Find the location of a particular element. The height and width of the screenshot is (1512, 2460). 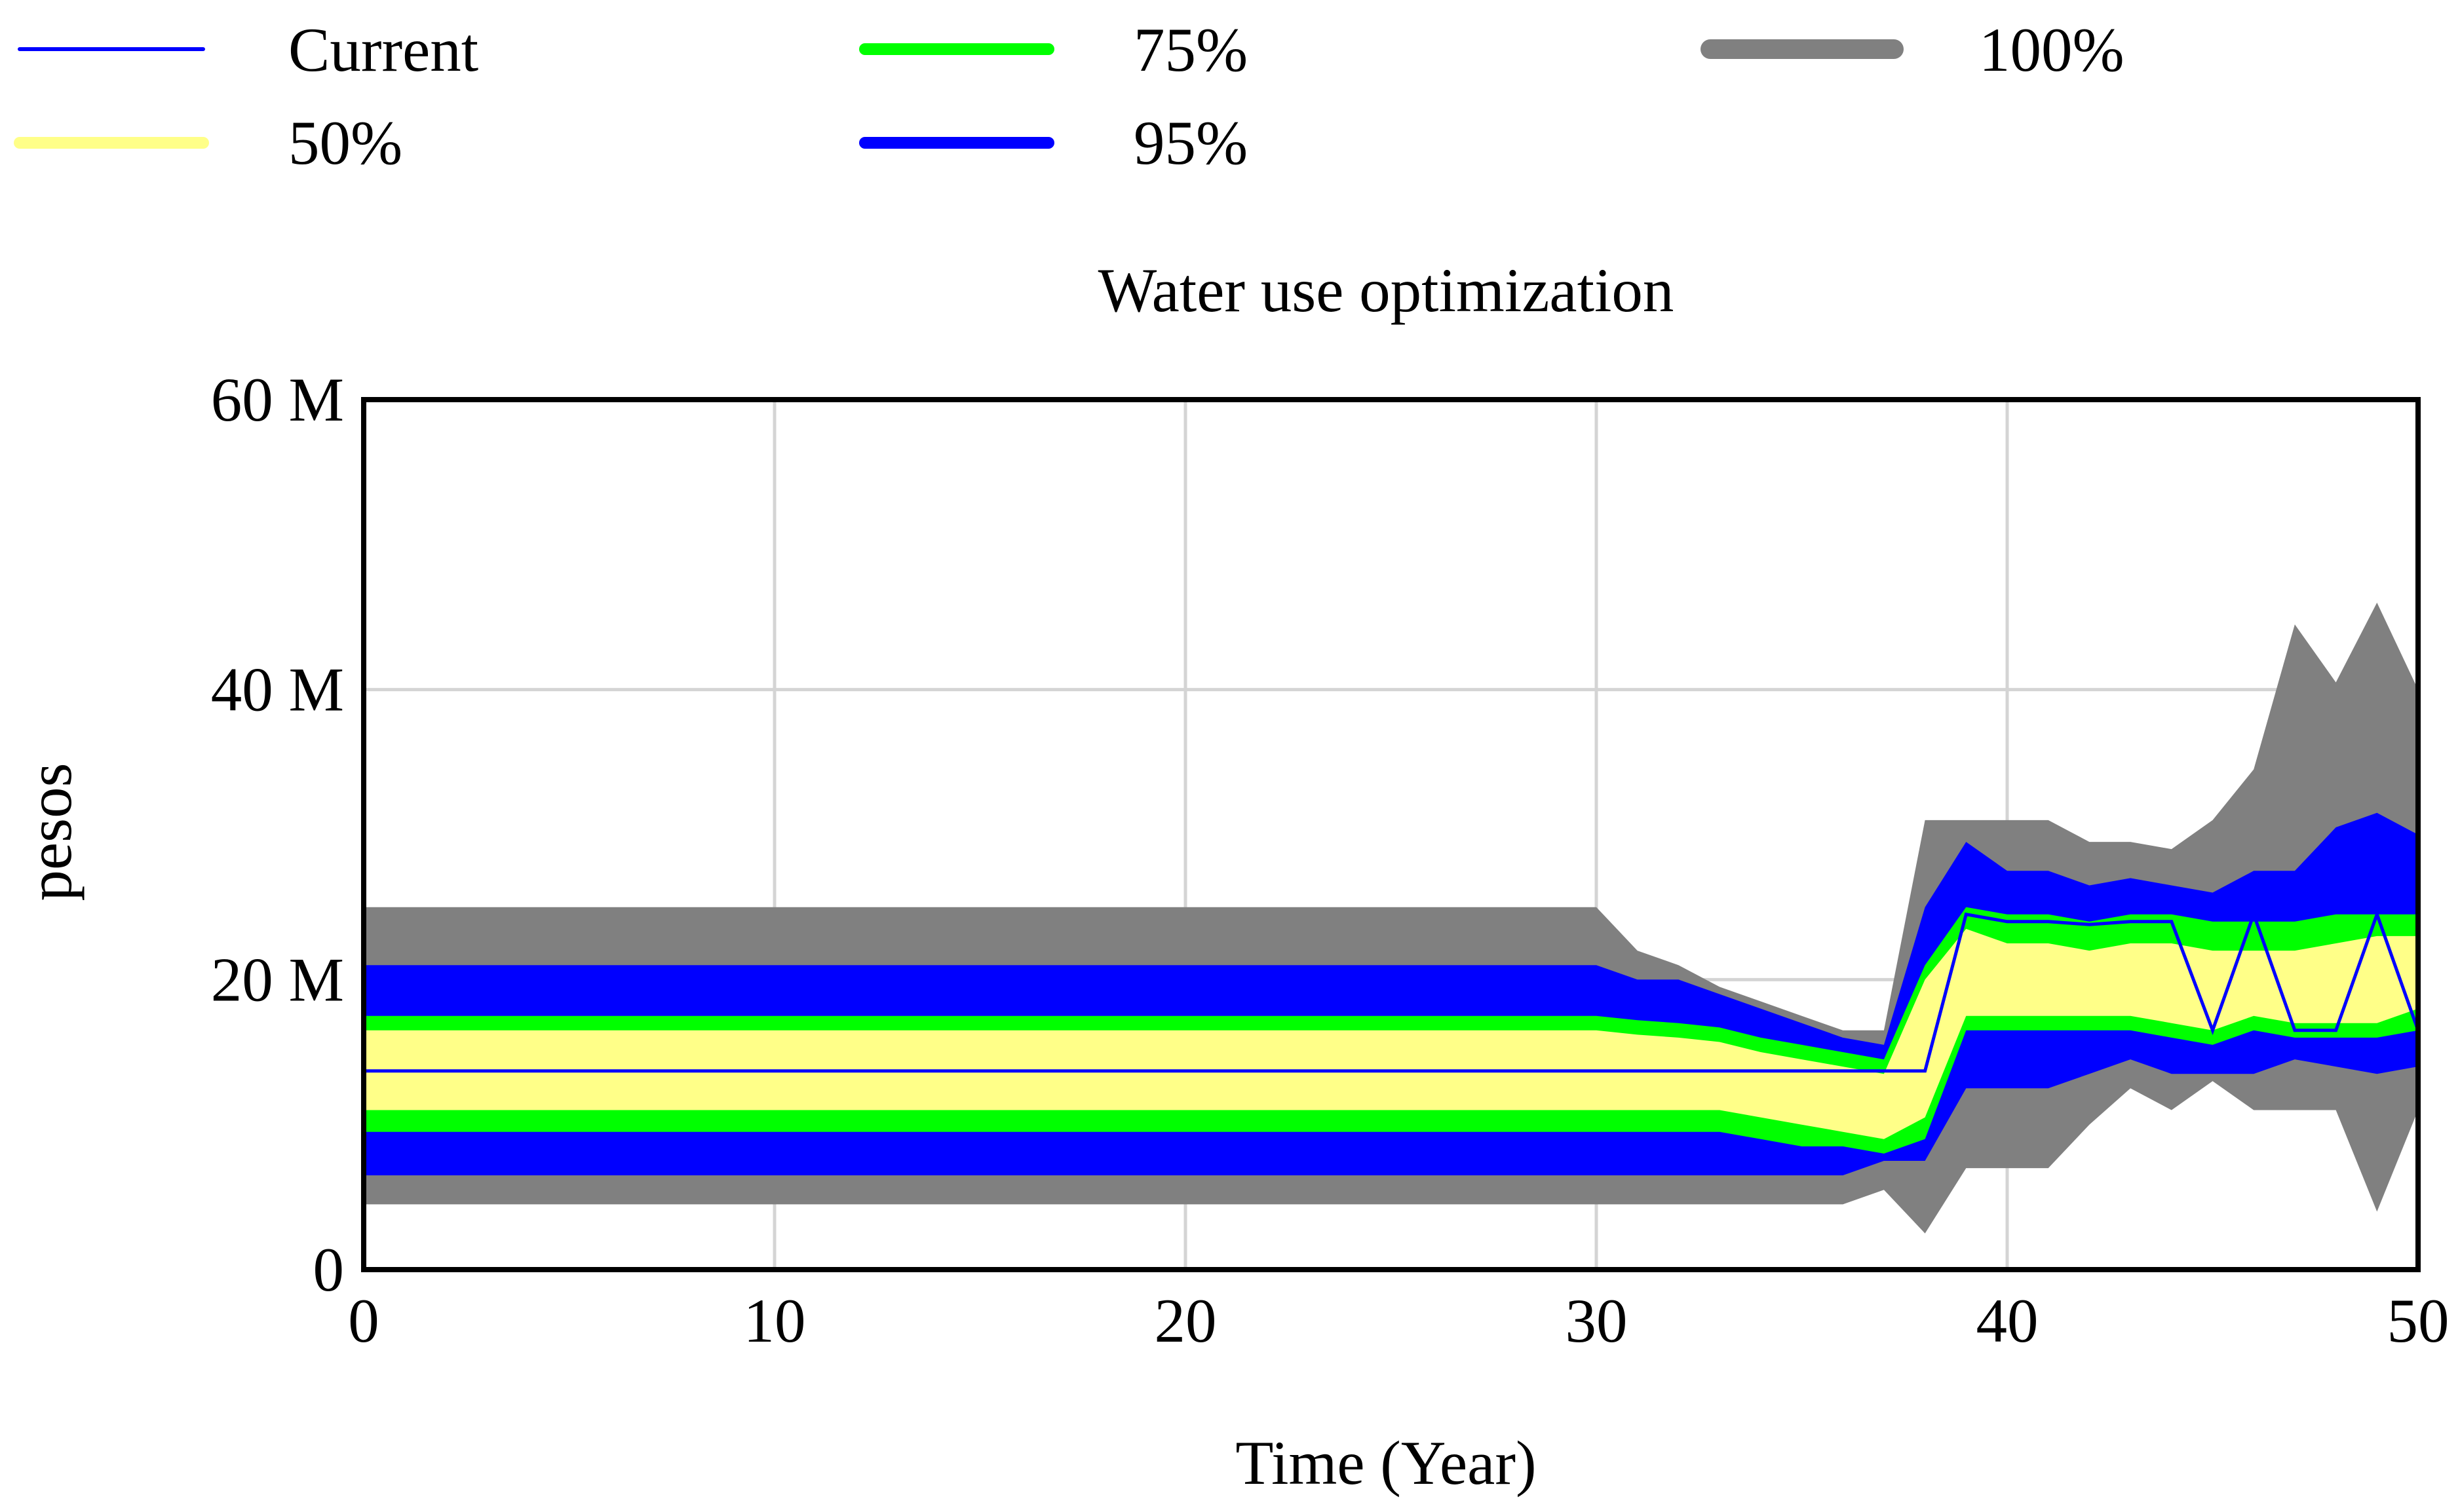

chart-title: Water use optimization is located at coordinates (1386, 290).